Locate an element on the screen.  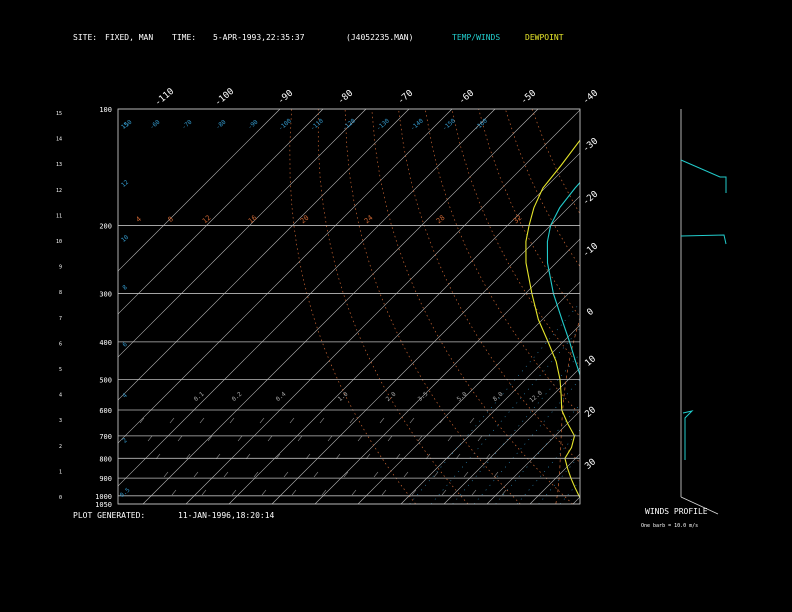
height-tick-label: 9 is located at coordinates (60, 268).